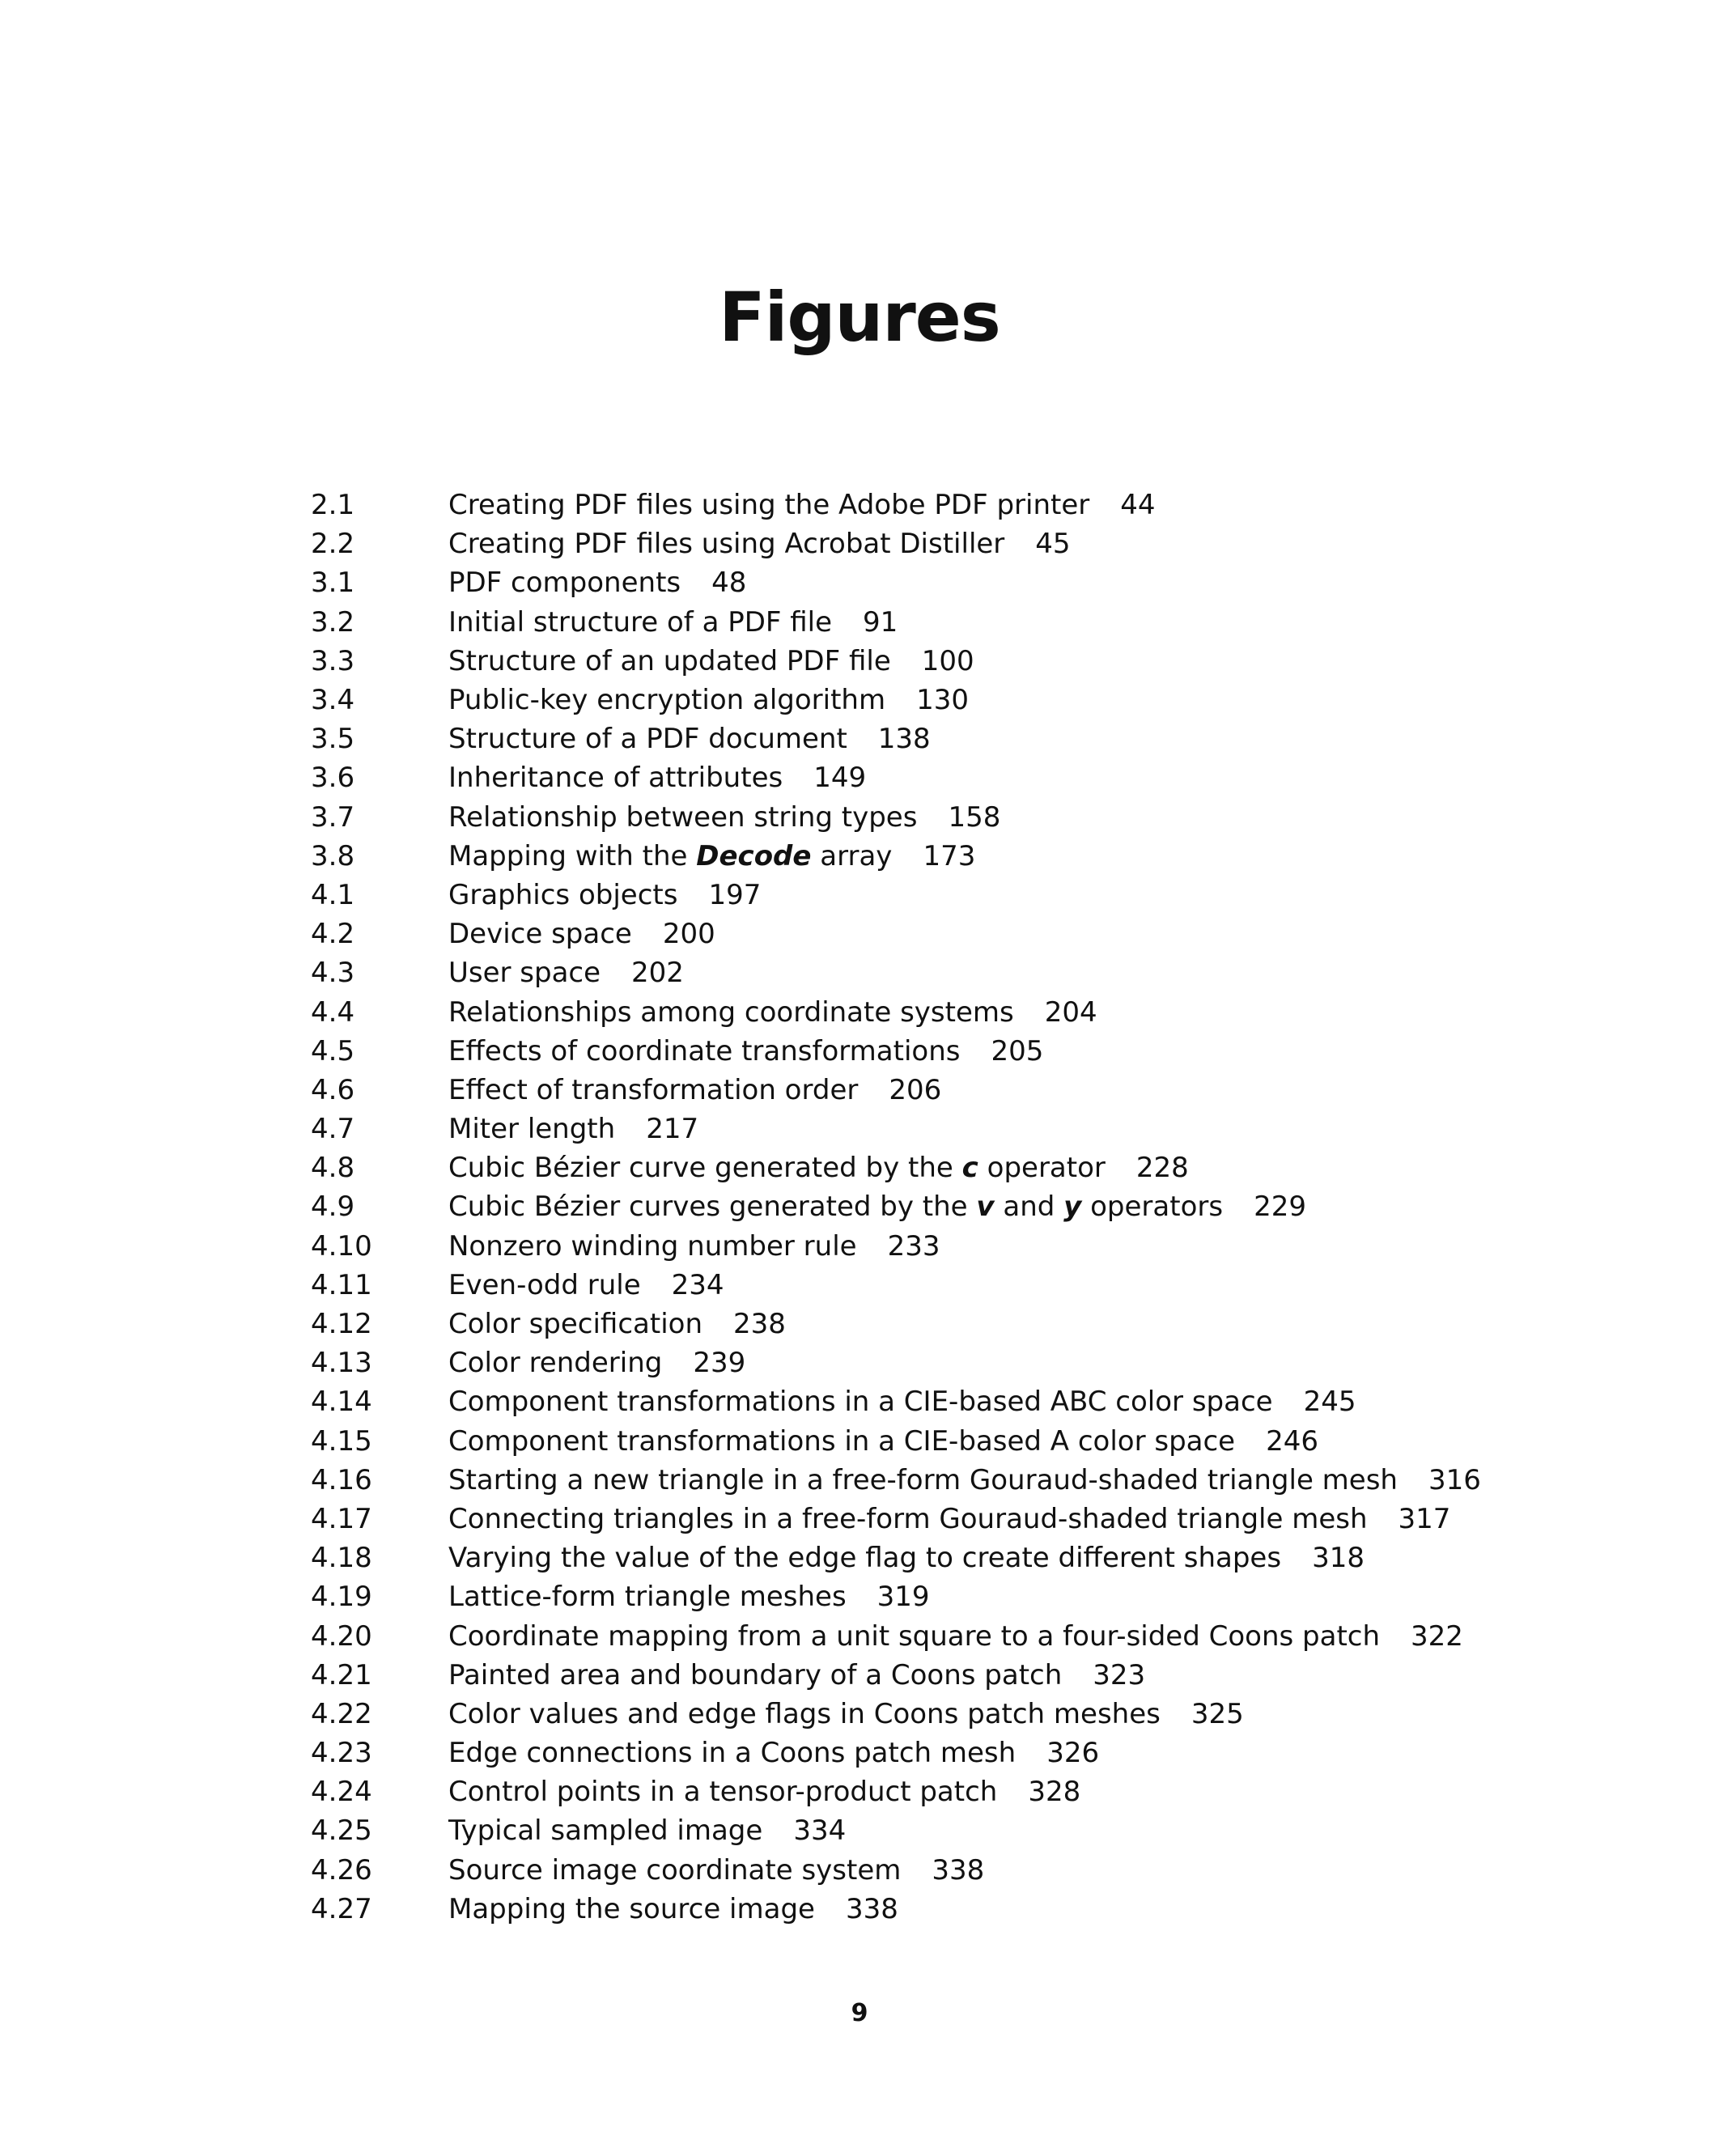 This screenshot has width=1719, height=2156. I want to click on figure-number: 3.2, so click(333, 622).